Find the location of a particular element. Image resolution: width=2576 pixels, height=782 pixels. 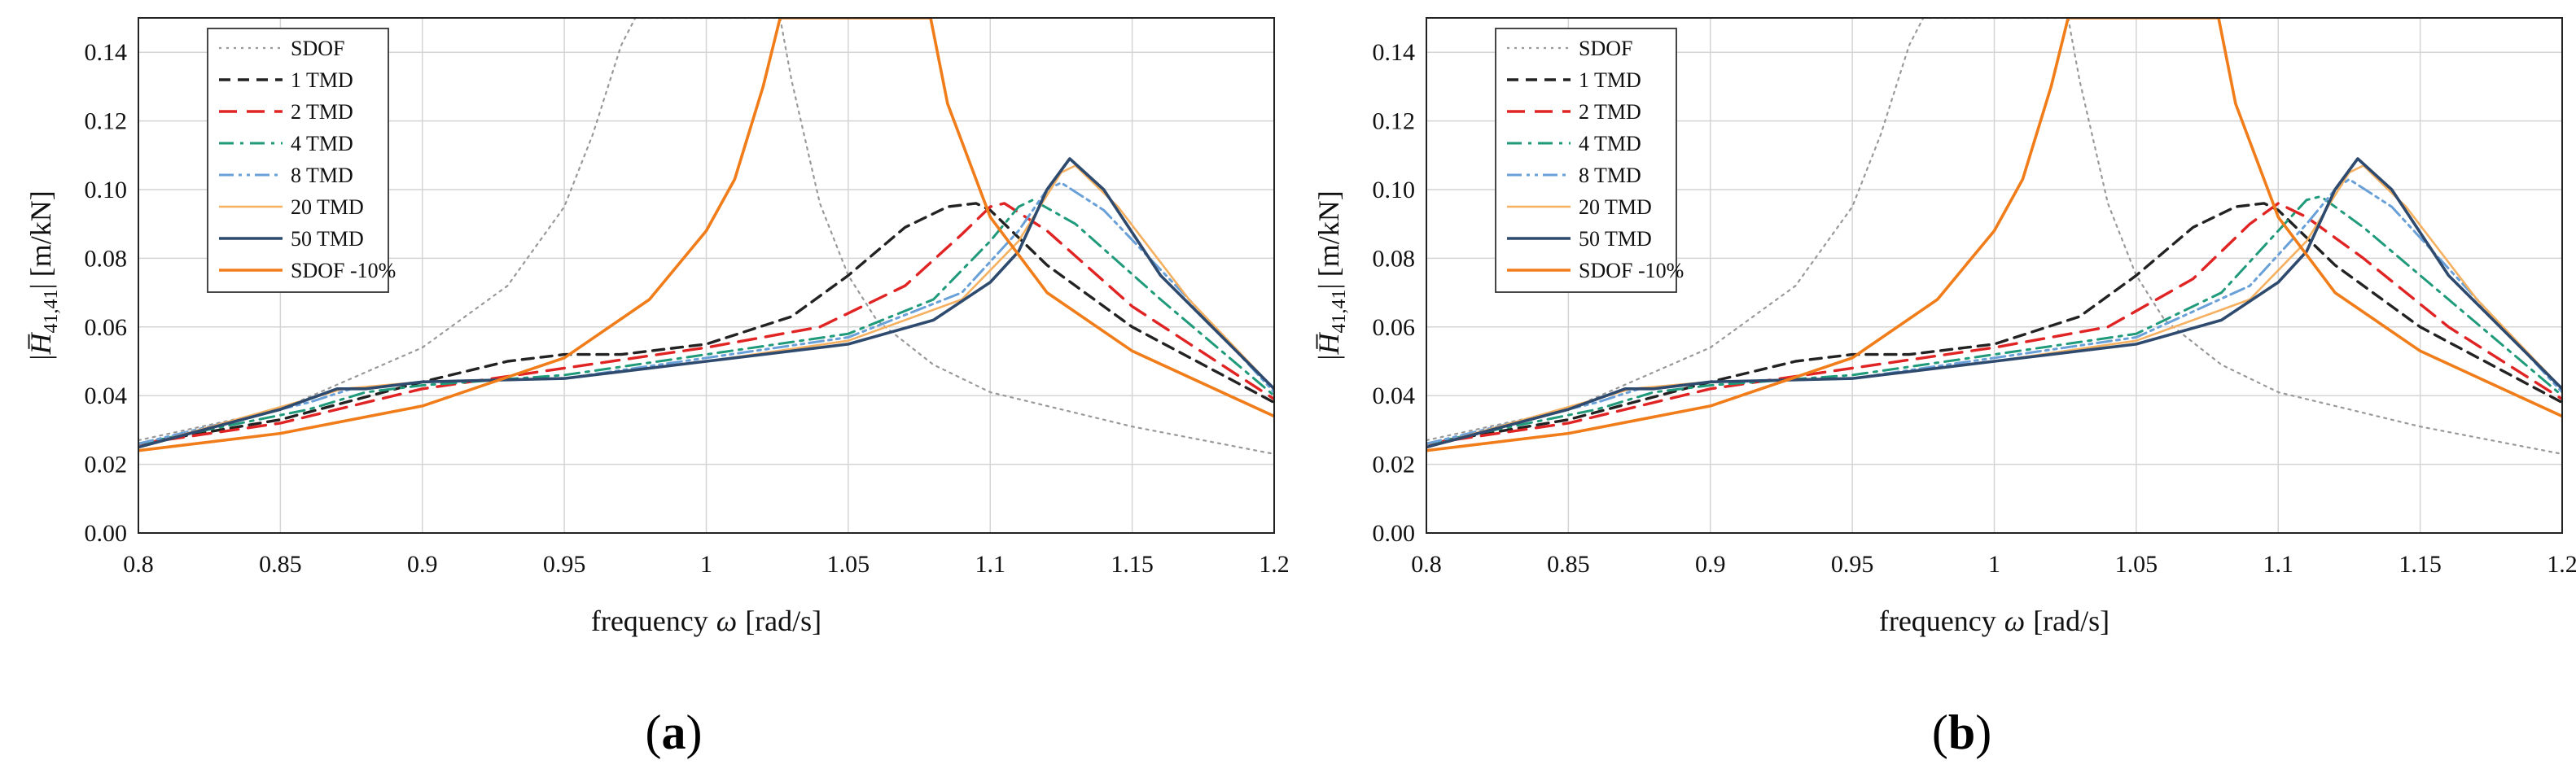

panel-label-letter: b is located at coordinates (1961, 732).